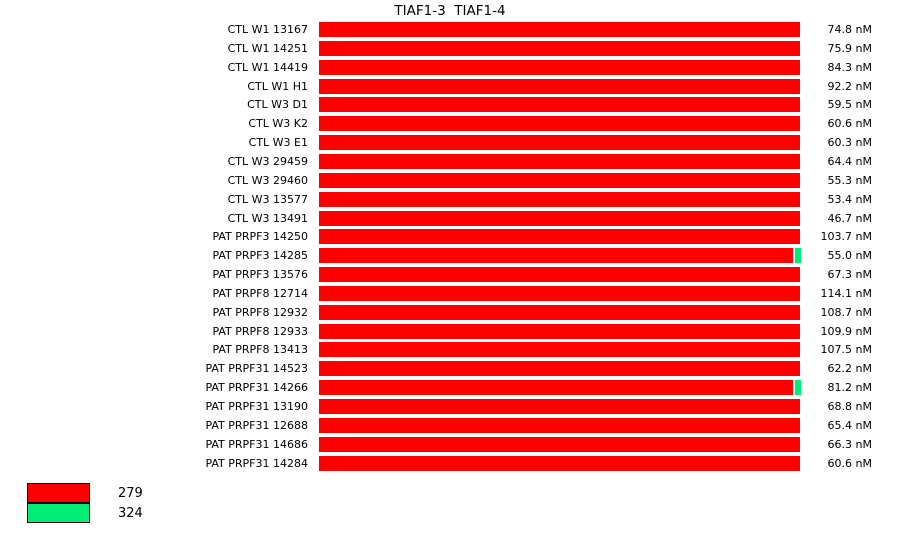 Image resolution: width=900 pixels, height=546 pixels. What do you see at coordinates (267, 161) in the screenshot?
I see `row-label: CTL W3 29459` at bounding box center [267, 161].